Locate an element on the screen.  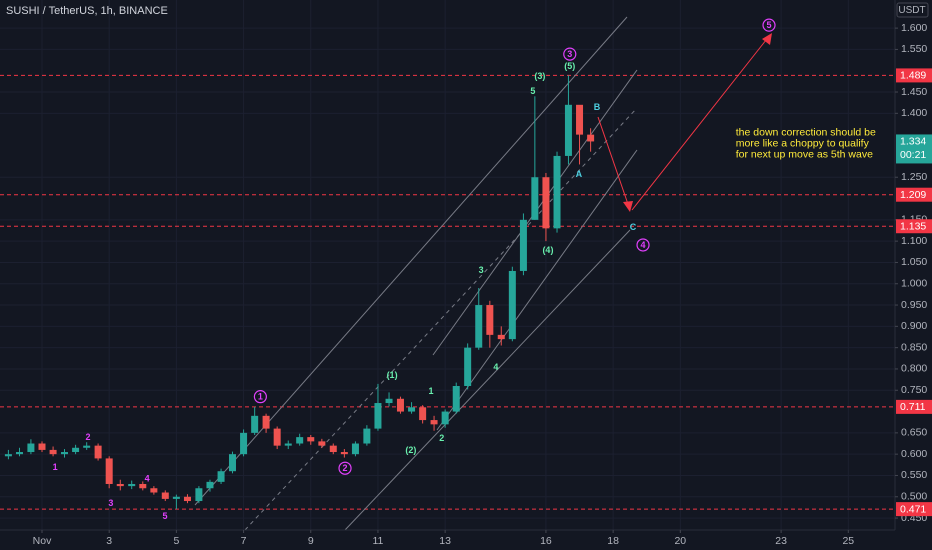
wave-label: (1) is located at coordinates (392, 375).